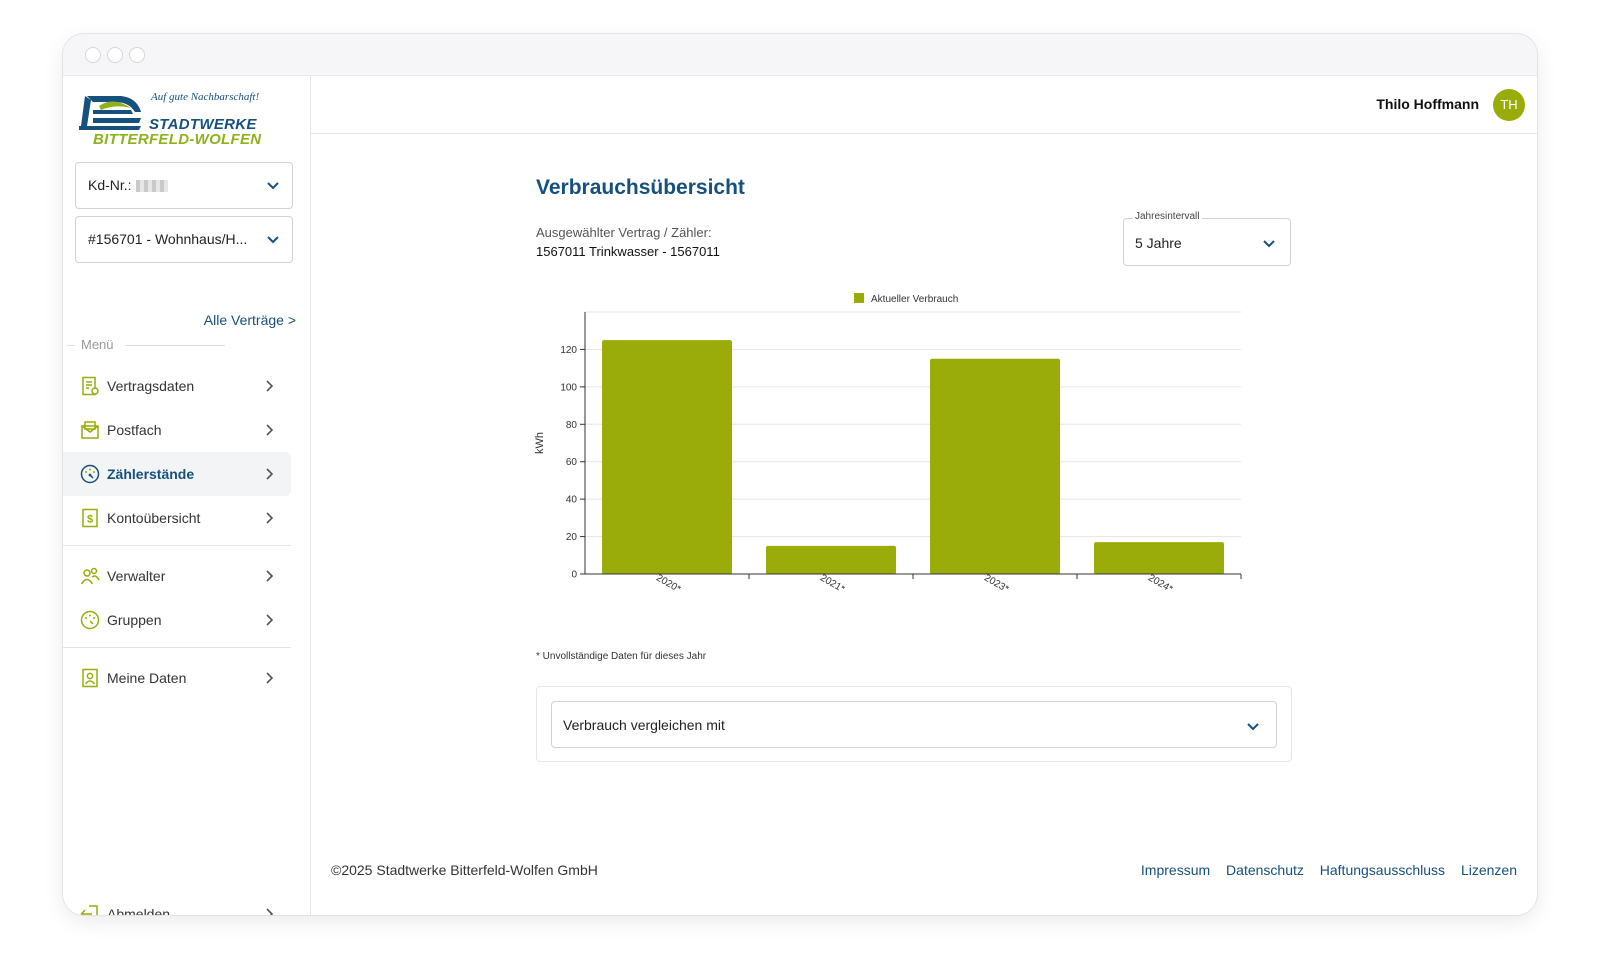  I want to click on x-tick-label: 2023*, so click(996, 584).